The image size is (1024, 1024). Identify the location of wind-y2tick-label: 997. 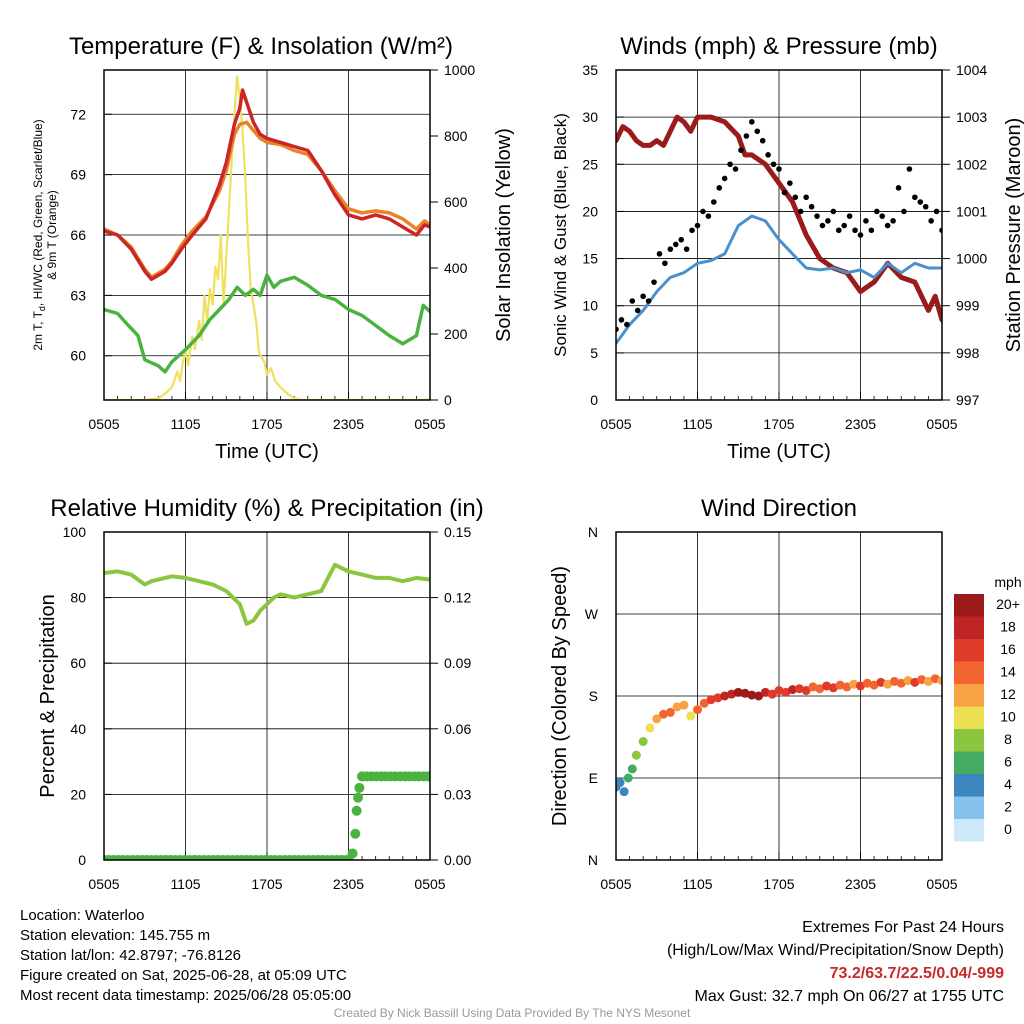
(968, 400).